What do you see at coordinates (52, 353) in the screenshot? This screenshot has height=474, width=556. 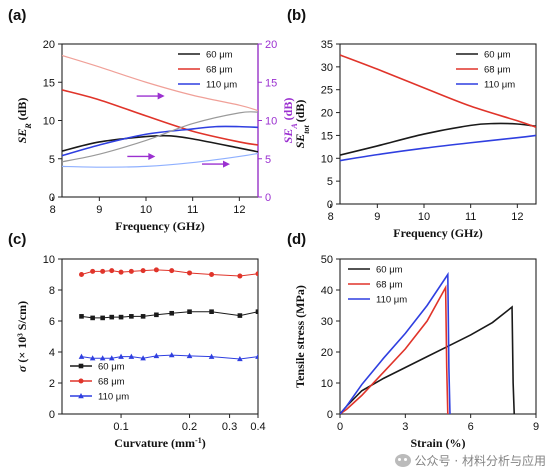 I see `y-tick-label-c: 4` at bounding box center [52, 353].